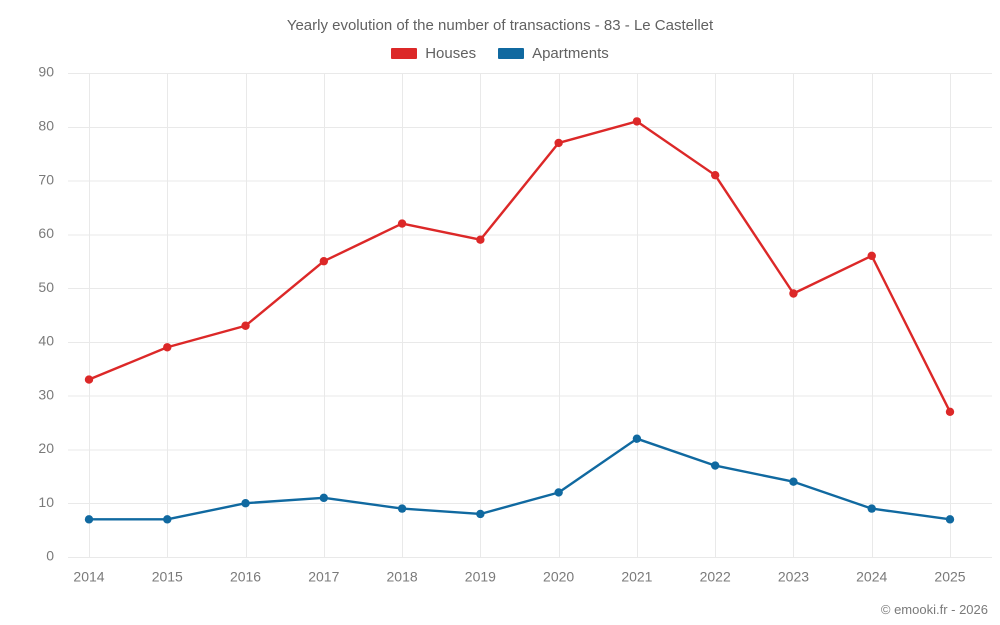  I want to click on x-tick-label: 2021, so click(636, 576).